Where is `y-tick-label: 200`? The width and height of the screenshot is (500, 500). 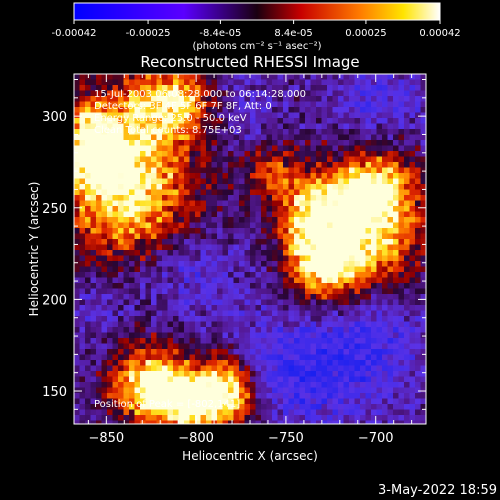 y-tick-label: 200 is located at coordinates (54, 300).